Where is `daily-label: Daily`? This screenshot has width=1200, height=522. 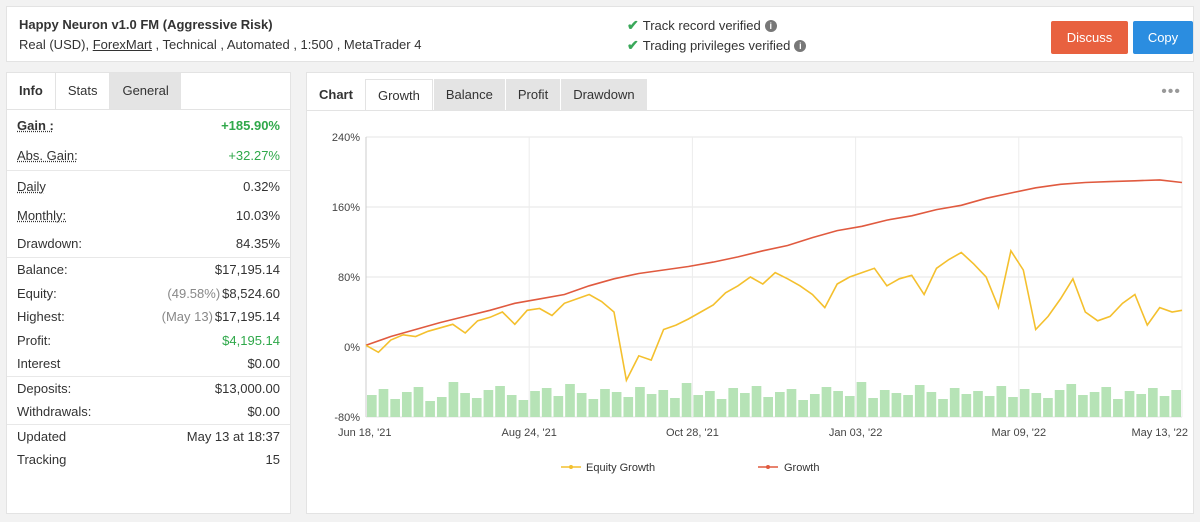
daily-label: Daily is located at coordinates (31, 186).